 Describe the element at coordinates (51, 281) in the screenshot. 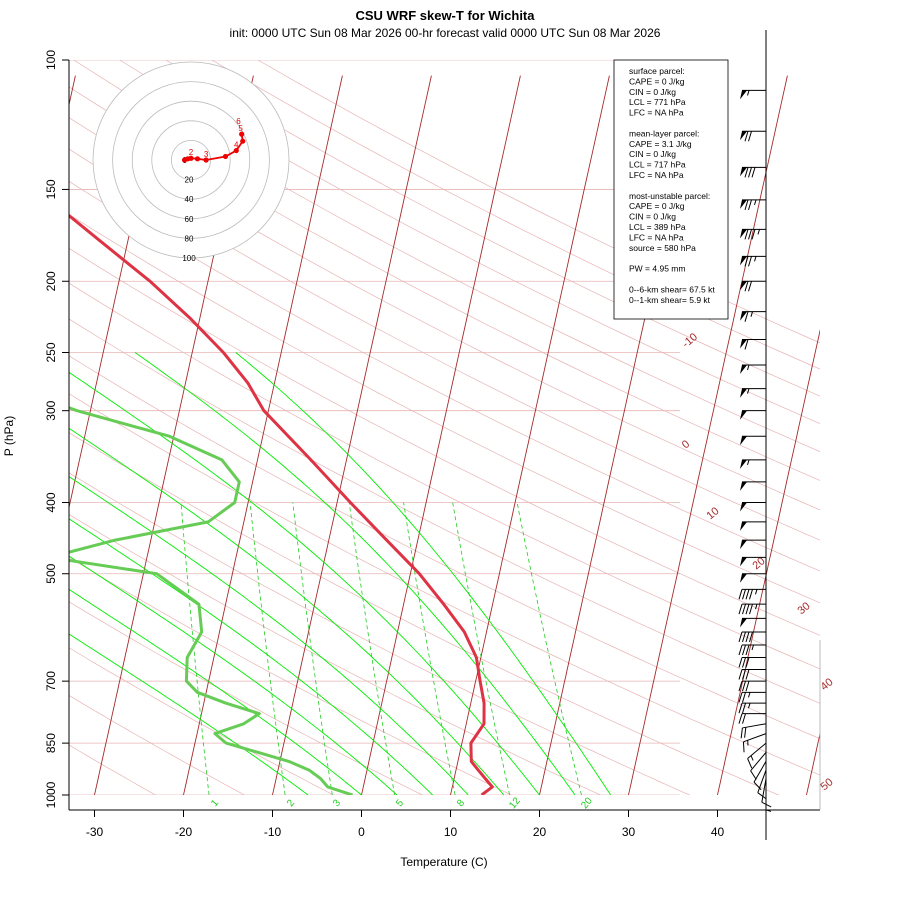

I see `y-tick-label: 200` at that location.